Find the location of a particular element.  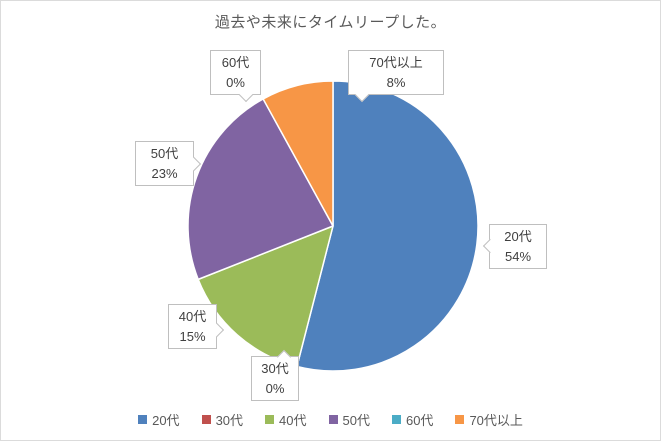

callout-category: 50代 is located at coordinates (164, 153).